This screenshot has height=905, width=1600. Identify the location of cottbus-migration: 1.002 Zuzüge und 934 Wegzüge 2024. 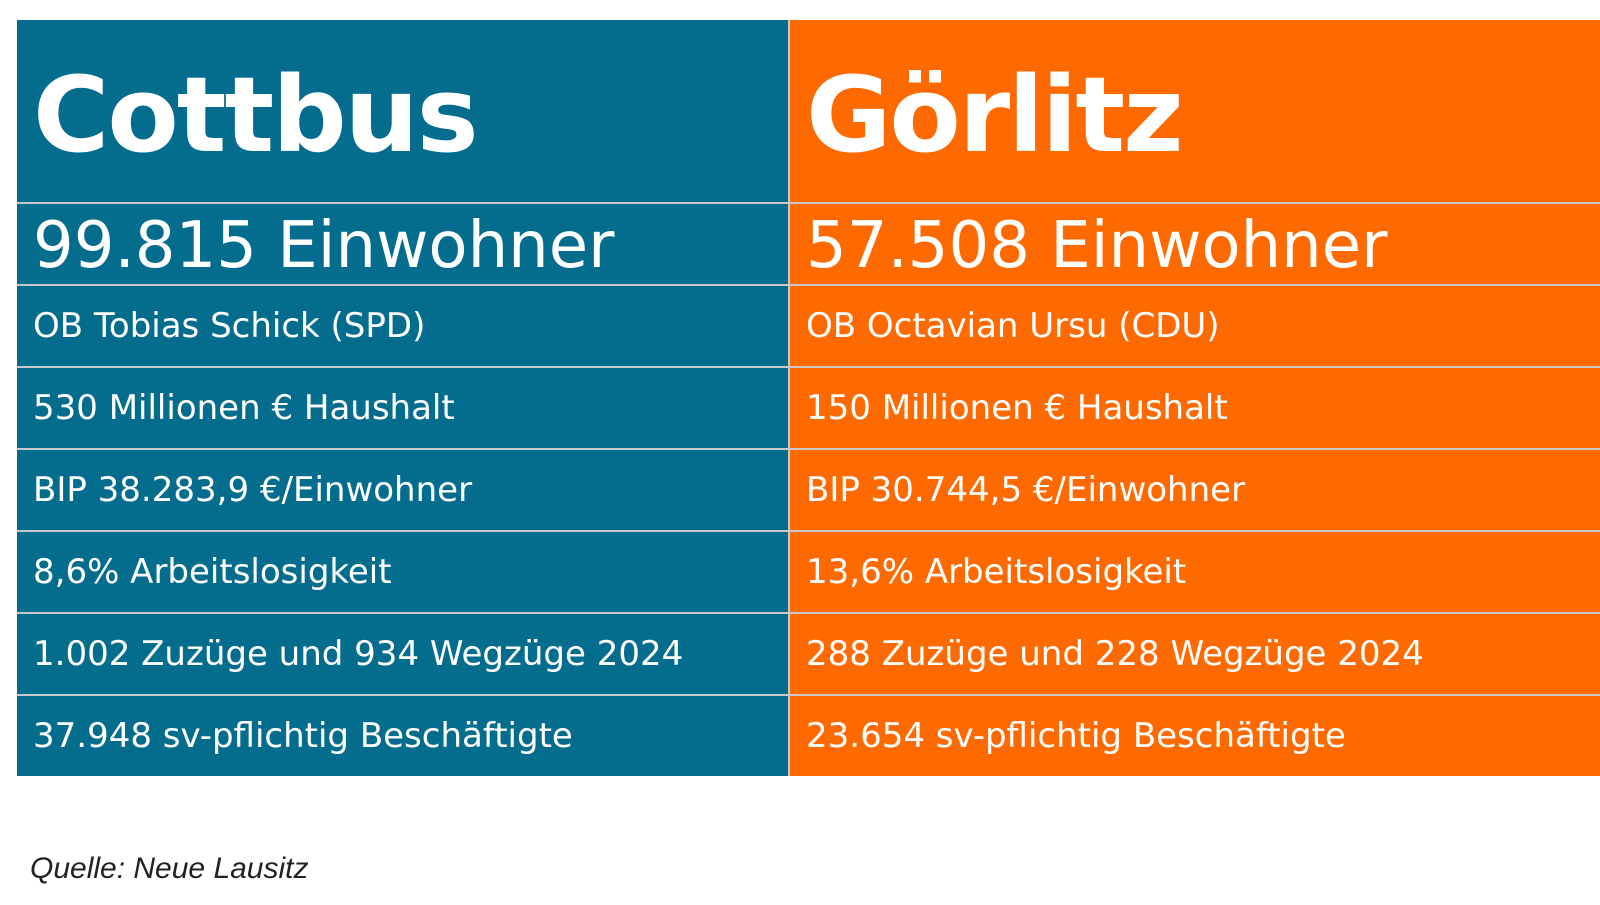
(402, 654).